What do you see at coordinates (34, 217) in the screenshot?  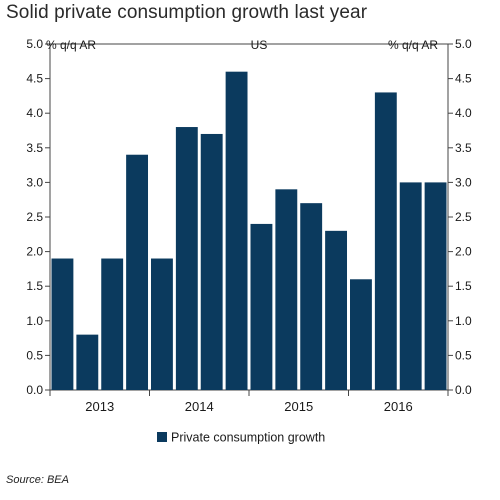 I see `y-tick-label-left: 2.5` at bounding box center [34, 217].